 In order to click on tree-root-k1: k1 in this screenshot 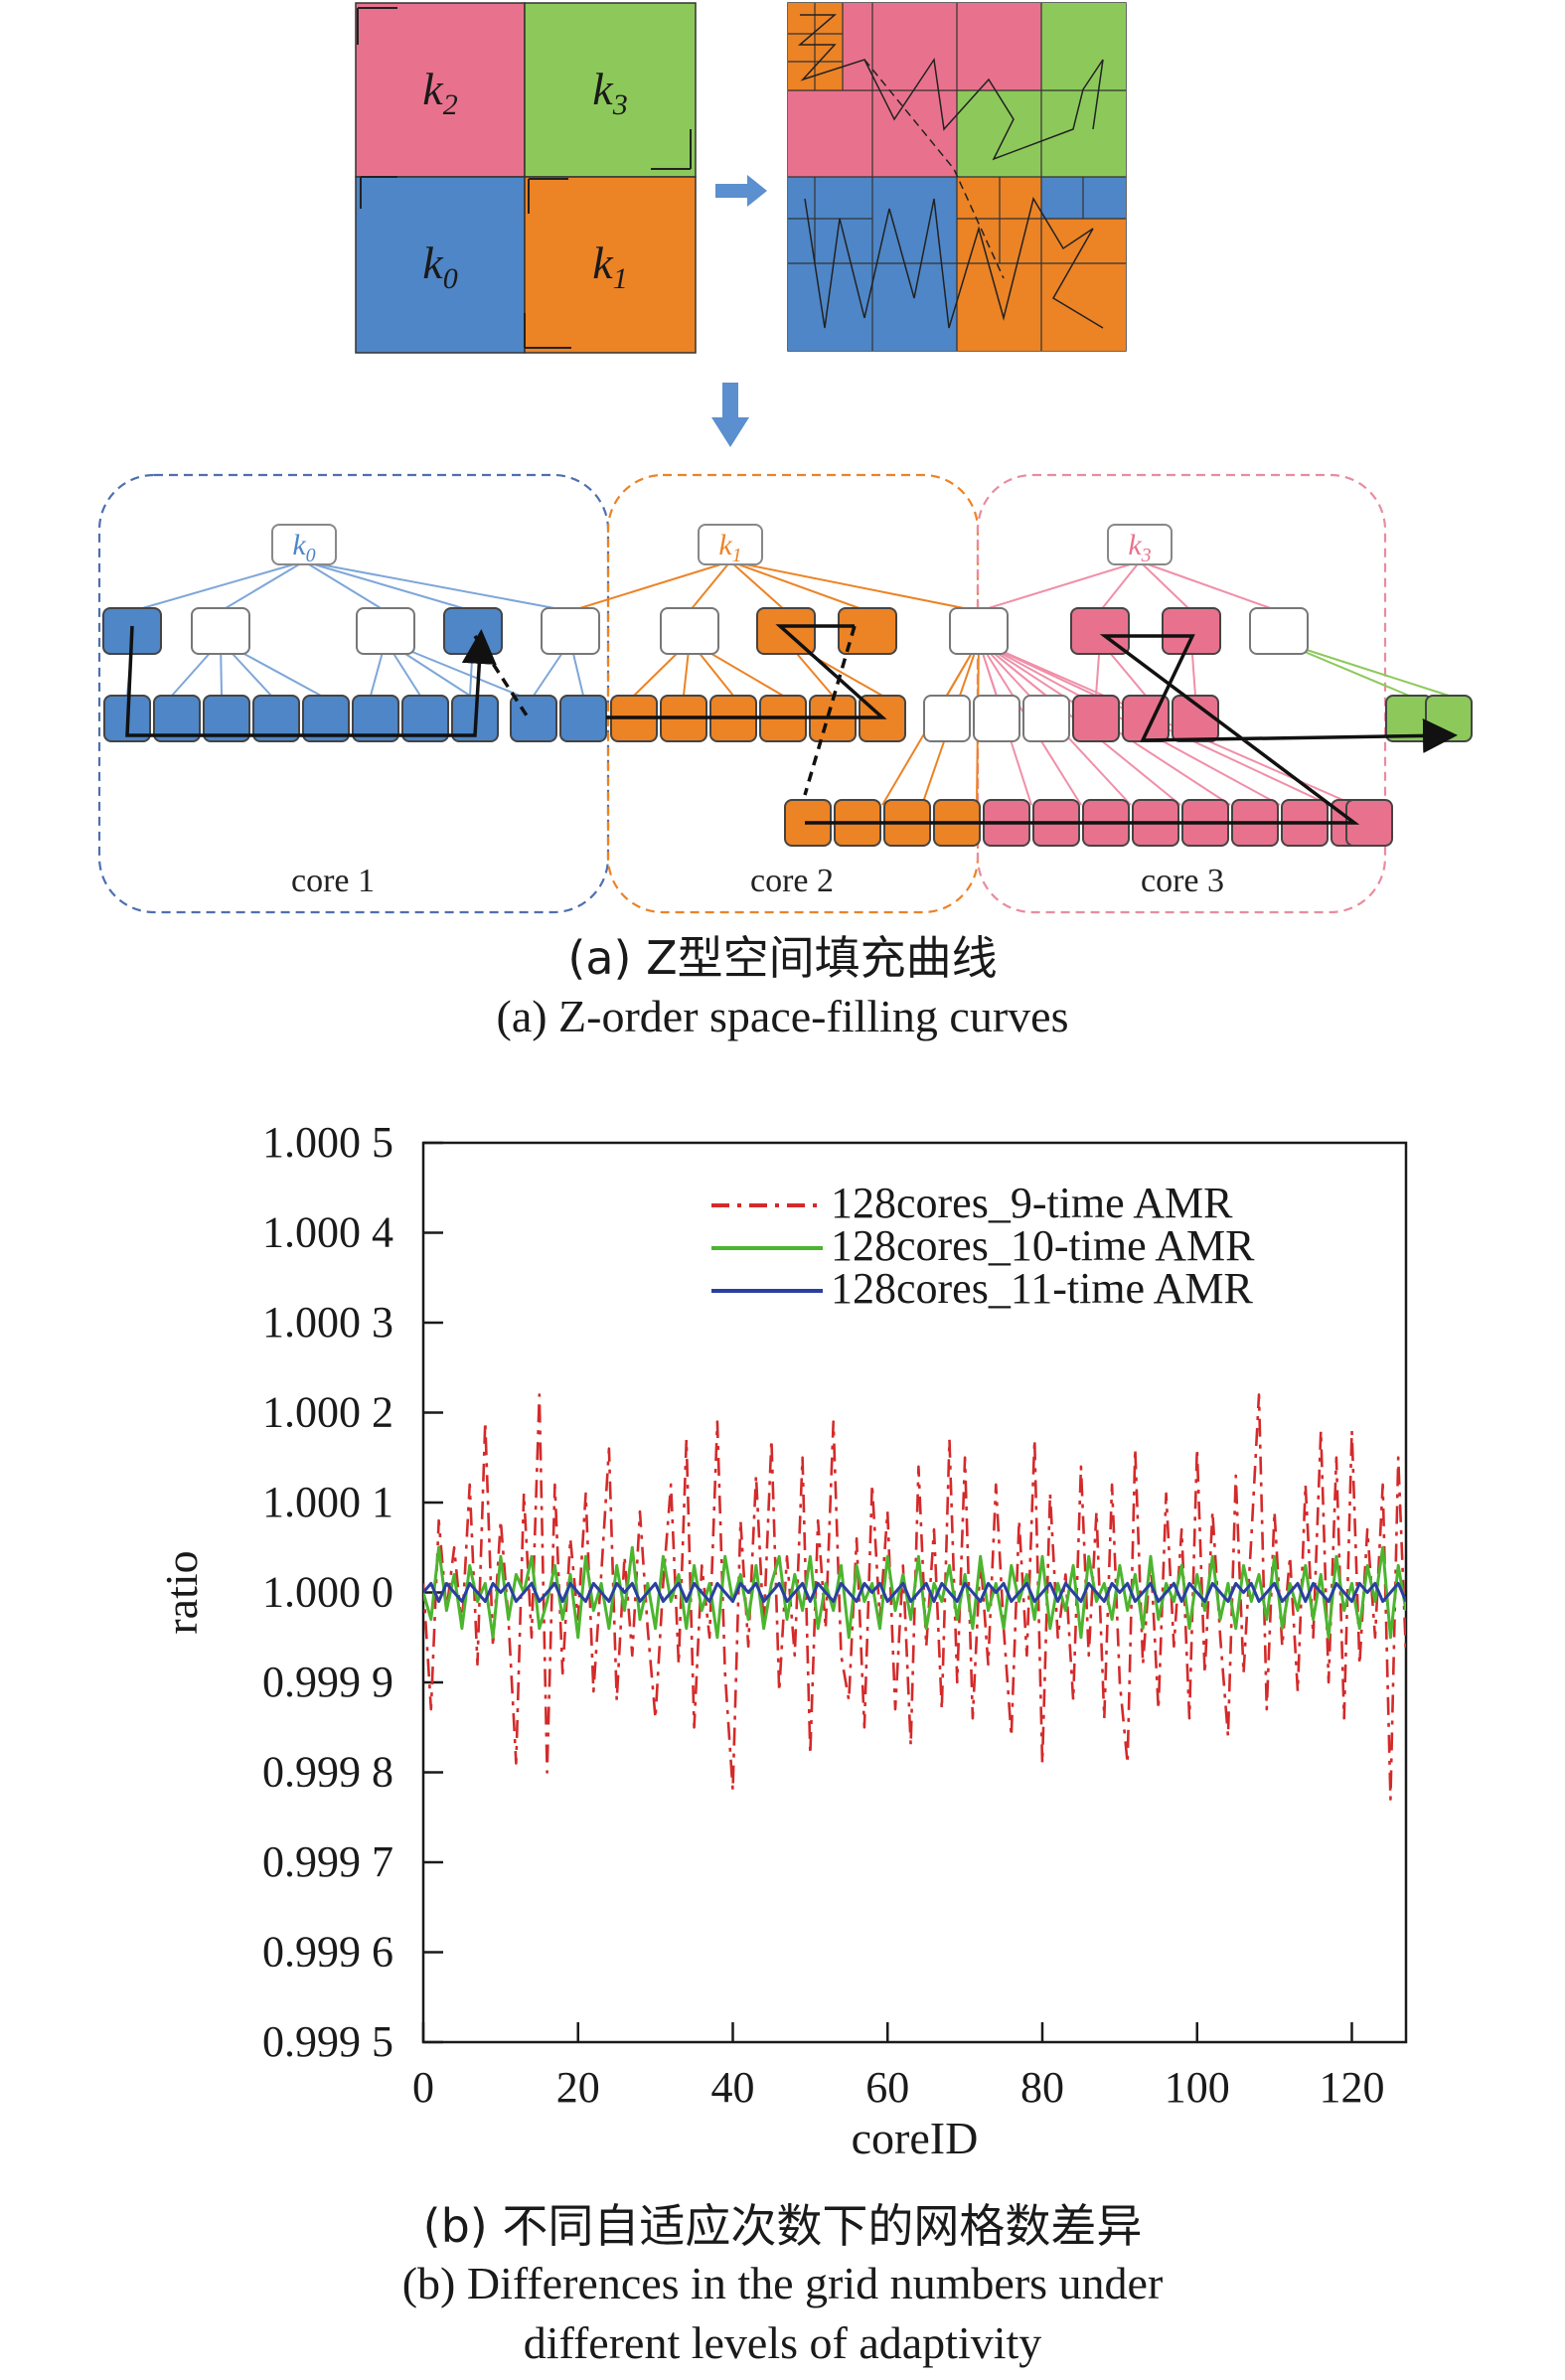, I will do `click(731, 545)`.